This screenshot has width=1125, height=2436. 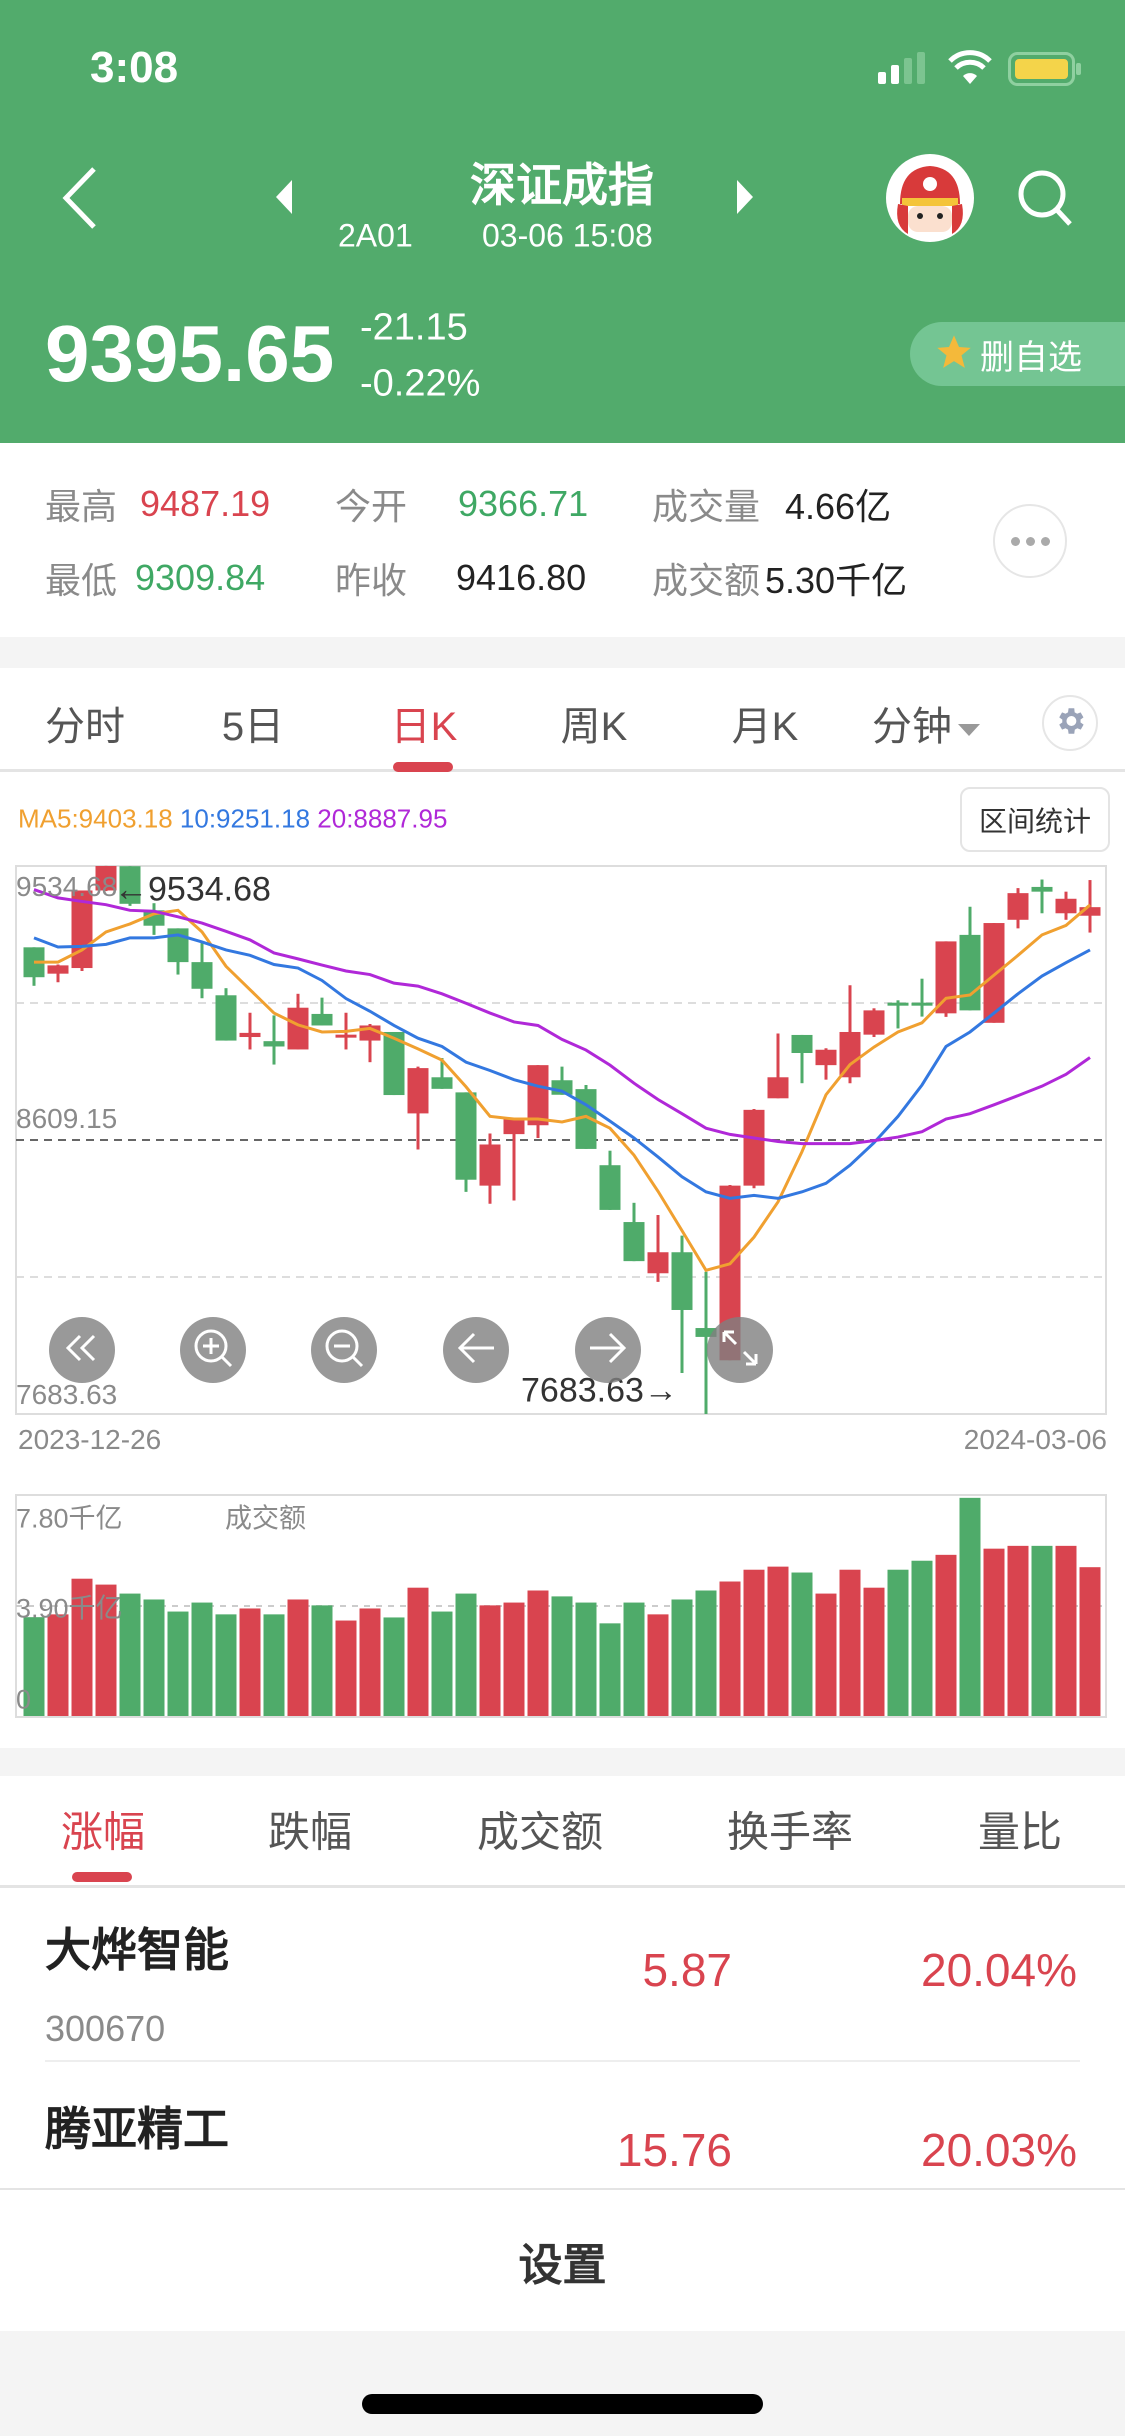 What do you see at coordinates (1035, 1439) in the screenshot?
I see `x-label-end: 2024-03-06` at bounding box center [1035, 1439].